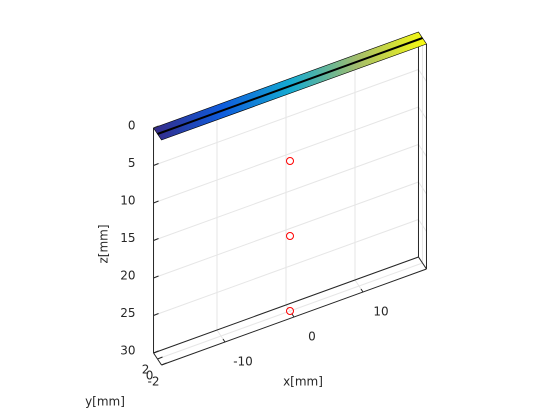  Describe the element at coordinates (127, 238) in the screenshot. I see `z-tick-label: 15` at that location.